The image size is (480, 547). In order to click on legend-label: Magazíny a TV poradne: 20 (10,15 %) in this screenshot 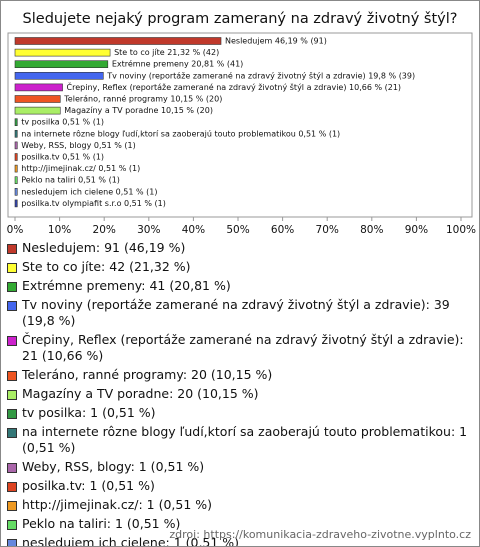, I will do `click(140, 393)`.